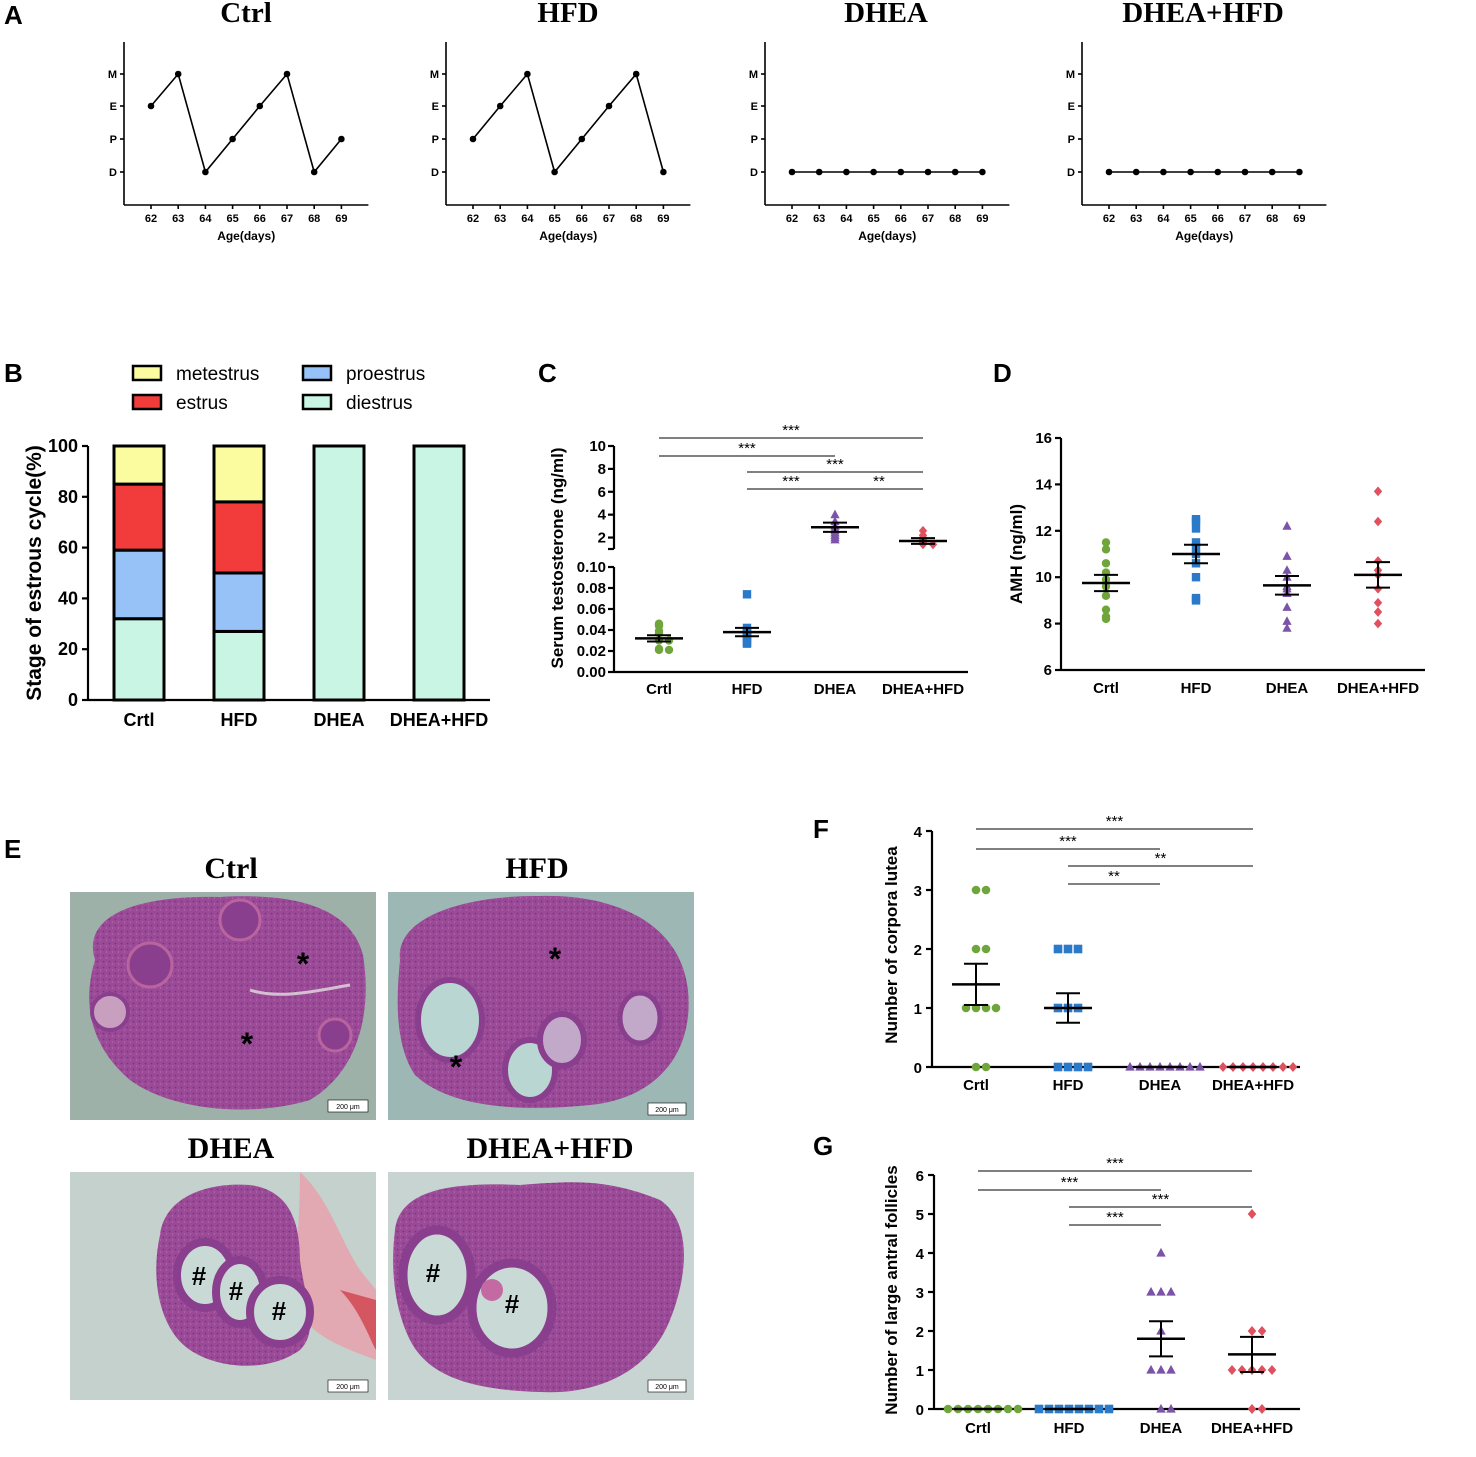  Describe the element at coordinates (667, 1387) in the screenshot. I see `histology-scale-dhea-hfd: 200 μm` at that location.